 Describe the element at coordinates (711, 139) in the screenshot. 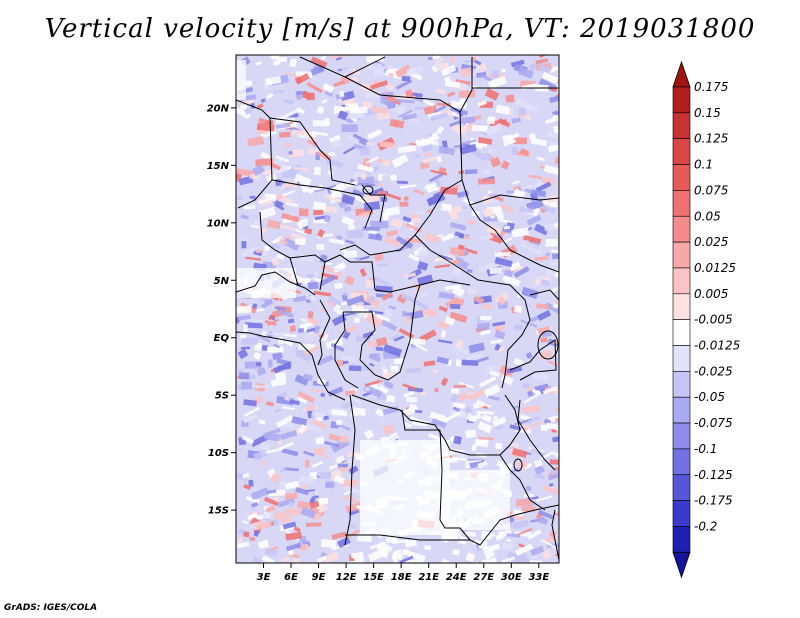

I see `colorbar-label: 0.125` at that location.